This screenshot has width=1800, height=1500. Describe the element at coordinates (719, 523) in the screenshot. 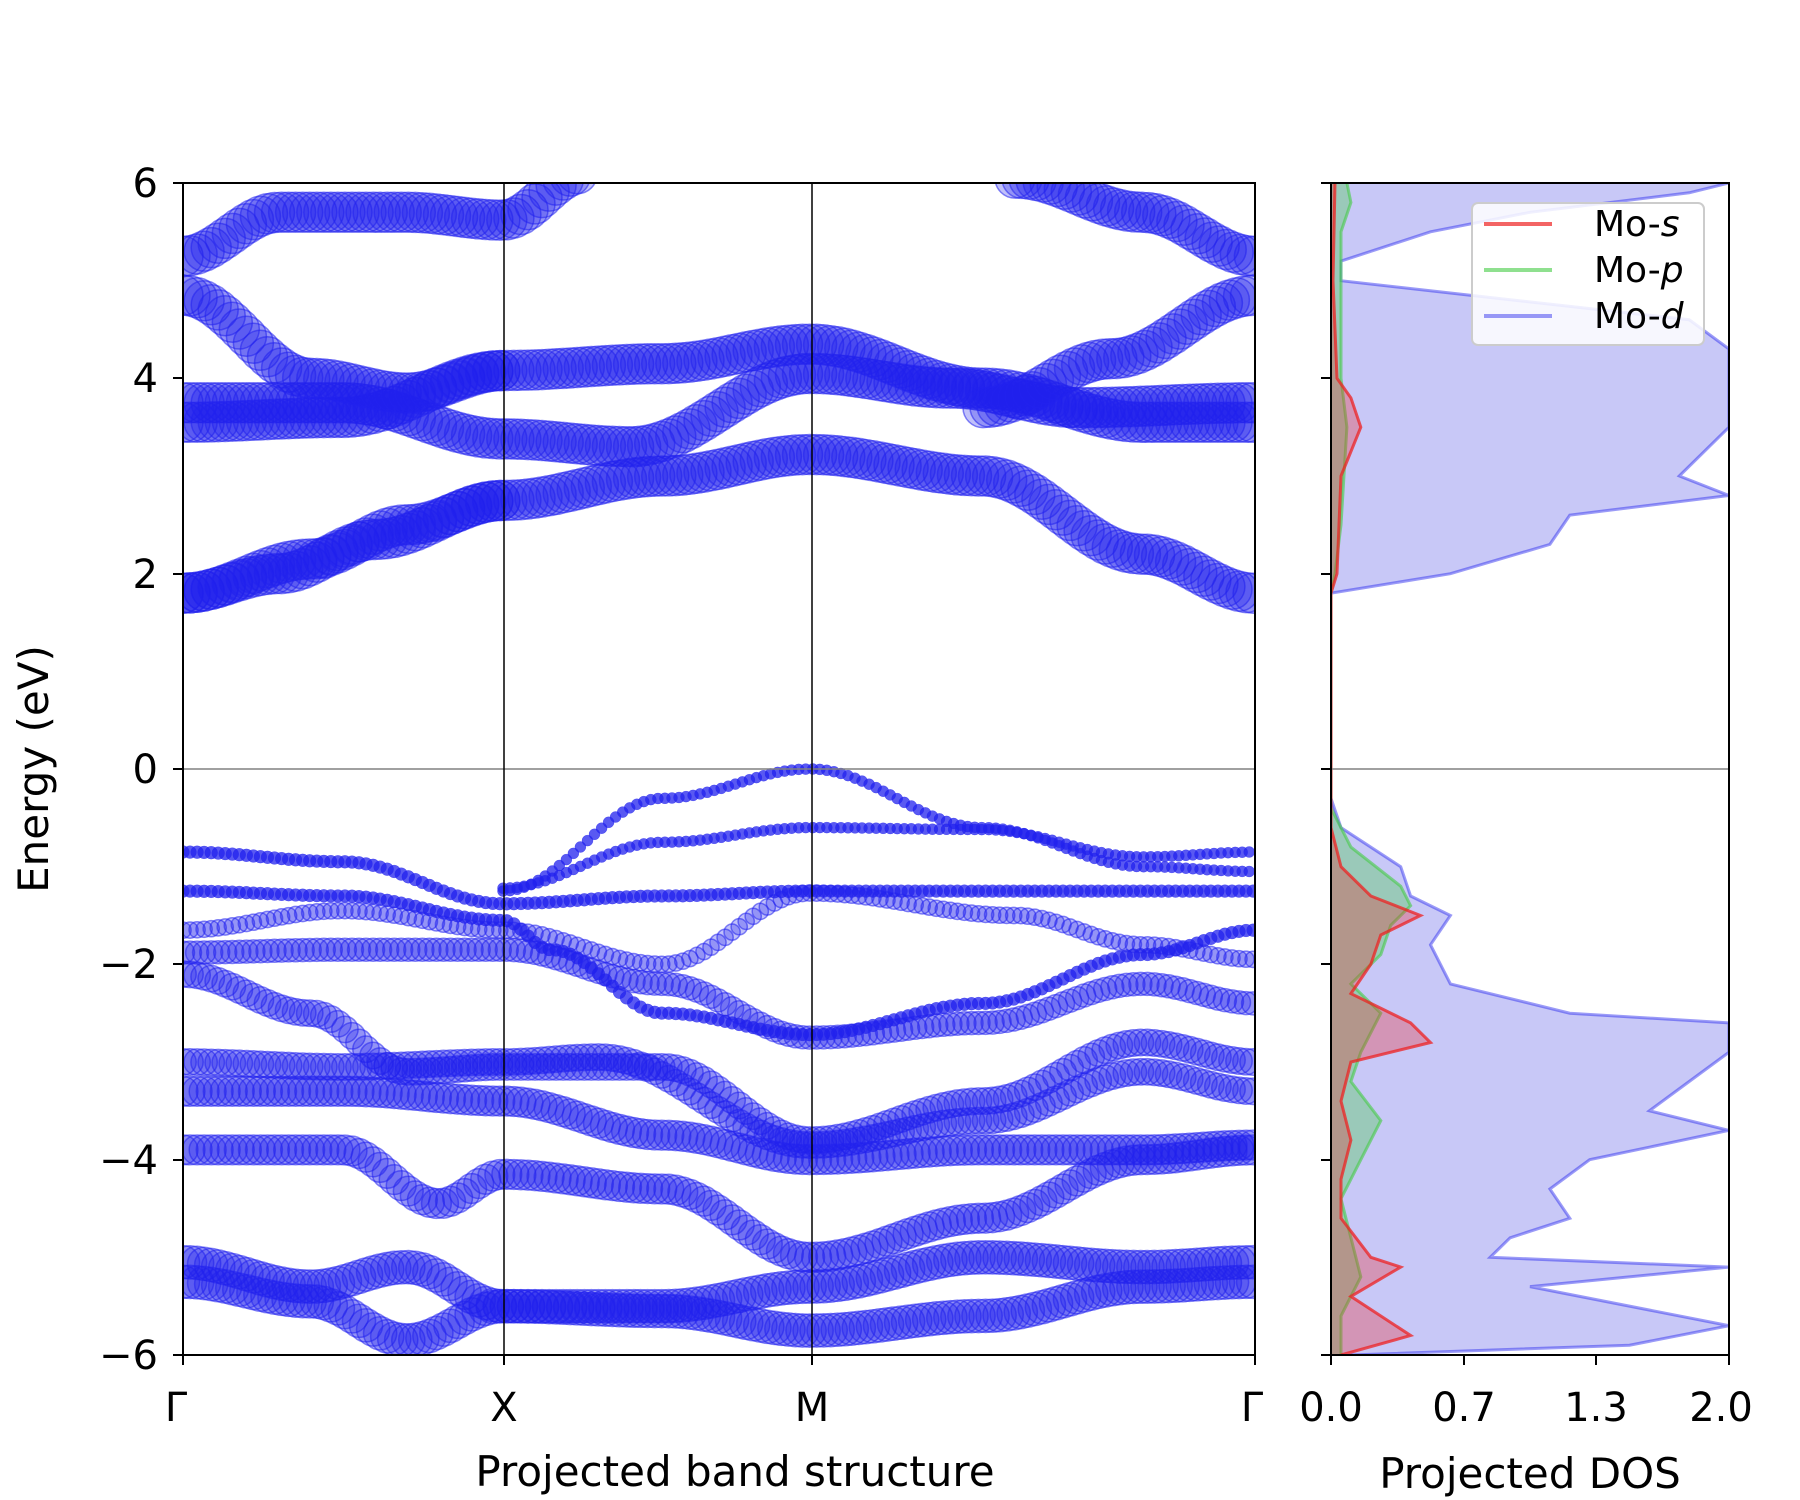

I see `band-cb1` at that location.